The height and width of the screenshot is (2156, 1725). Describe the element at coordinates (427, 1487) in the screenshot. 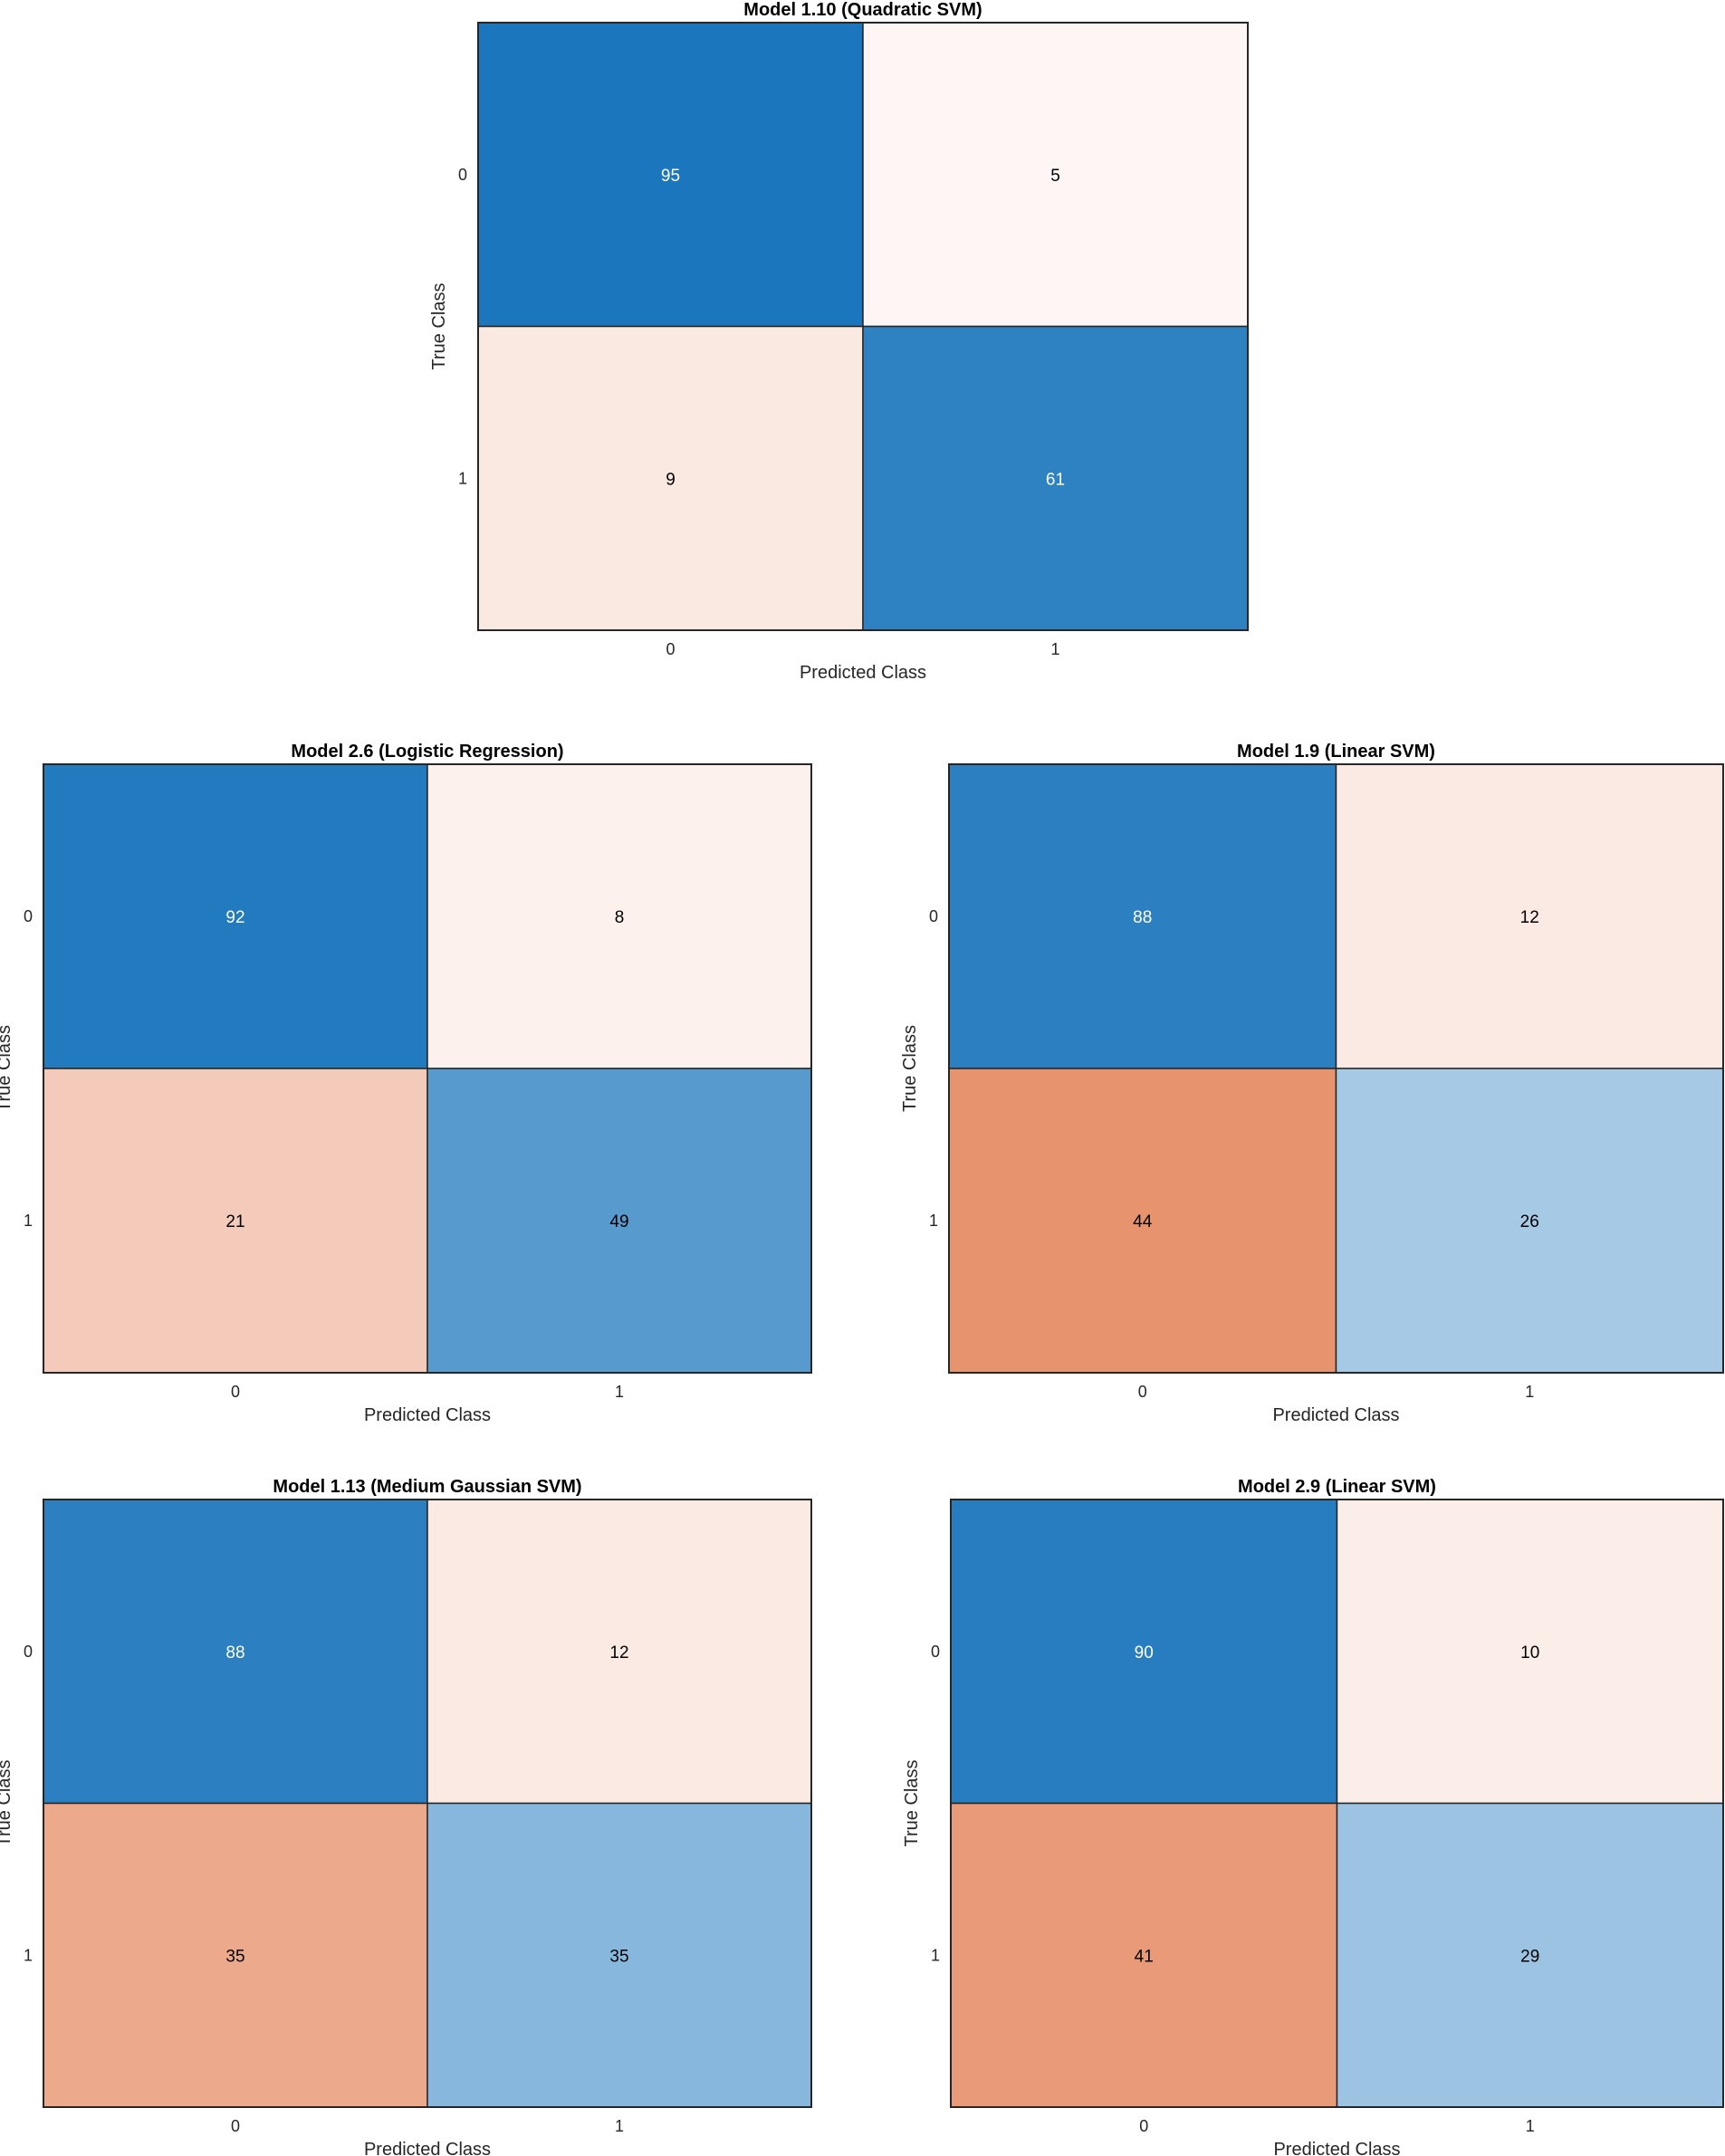

I see `chart-title: Model 1.13 (Medium Gaussian SVM)` at that location.